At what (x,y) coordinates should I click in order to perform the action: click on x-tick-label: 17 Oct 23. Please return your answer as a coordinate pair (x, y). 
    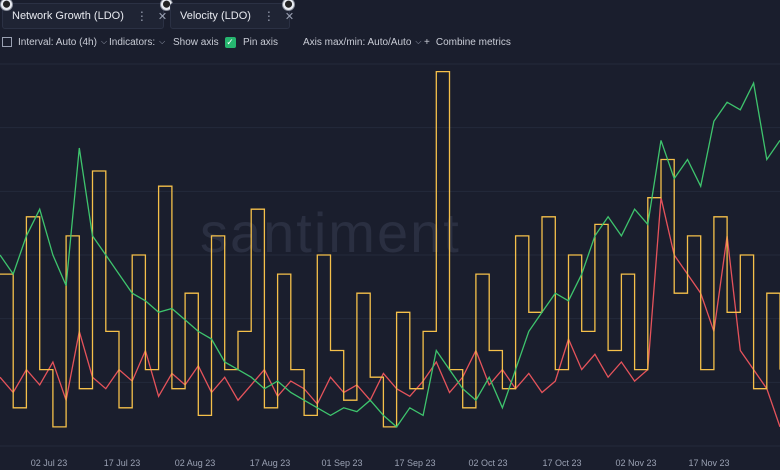
    Looking at the image, I should click on (561, 463).